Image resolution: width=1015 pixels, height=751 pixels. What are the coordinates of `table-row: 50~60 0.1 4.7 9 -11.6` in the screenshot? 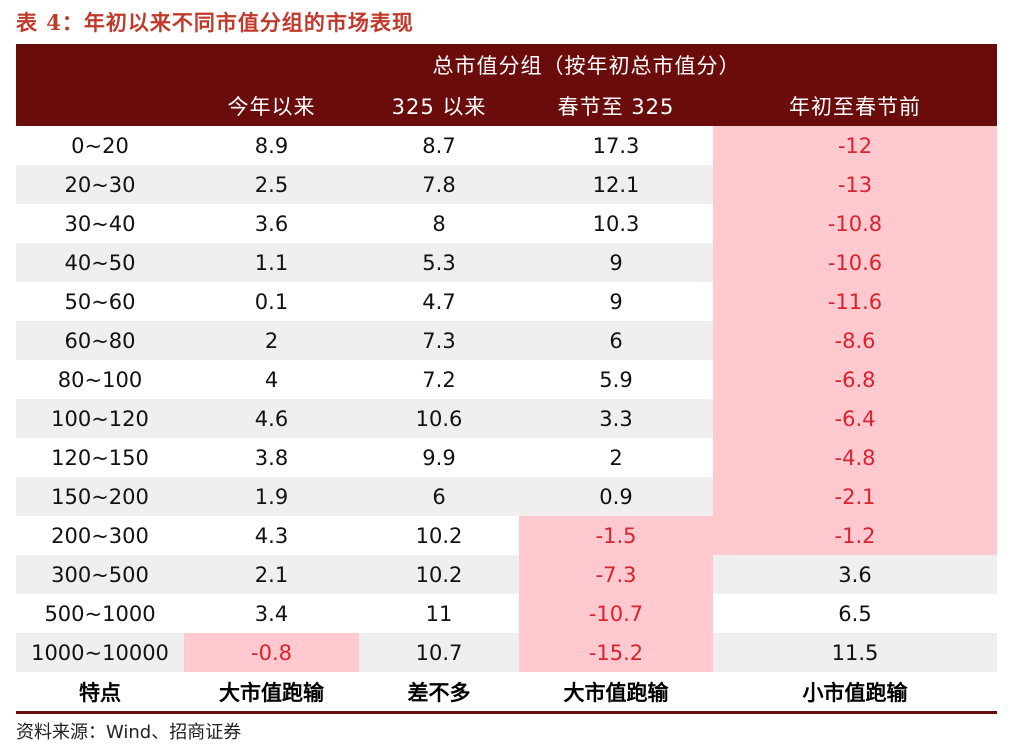 It's located at (506, 301).